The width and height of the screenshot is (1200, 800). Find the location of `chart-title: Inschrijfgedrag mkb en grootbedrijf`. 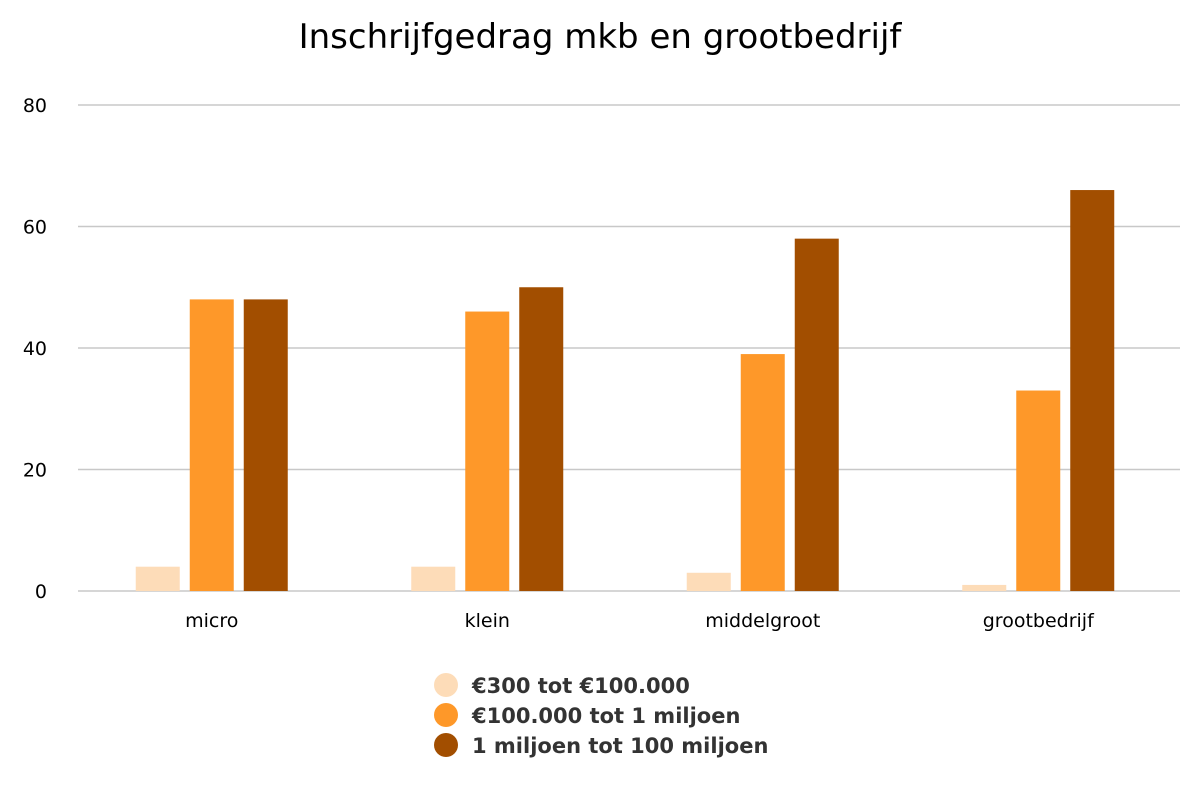

chart-title: Inschrijfgedrag mkb en grootbedrijf is located at coordinates (601, 37).